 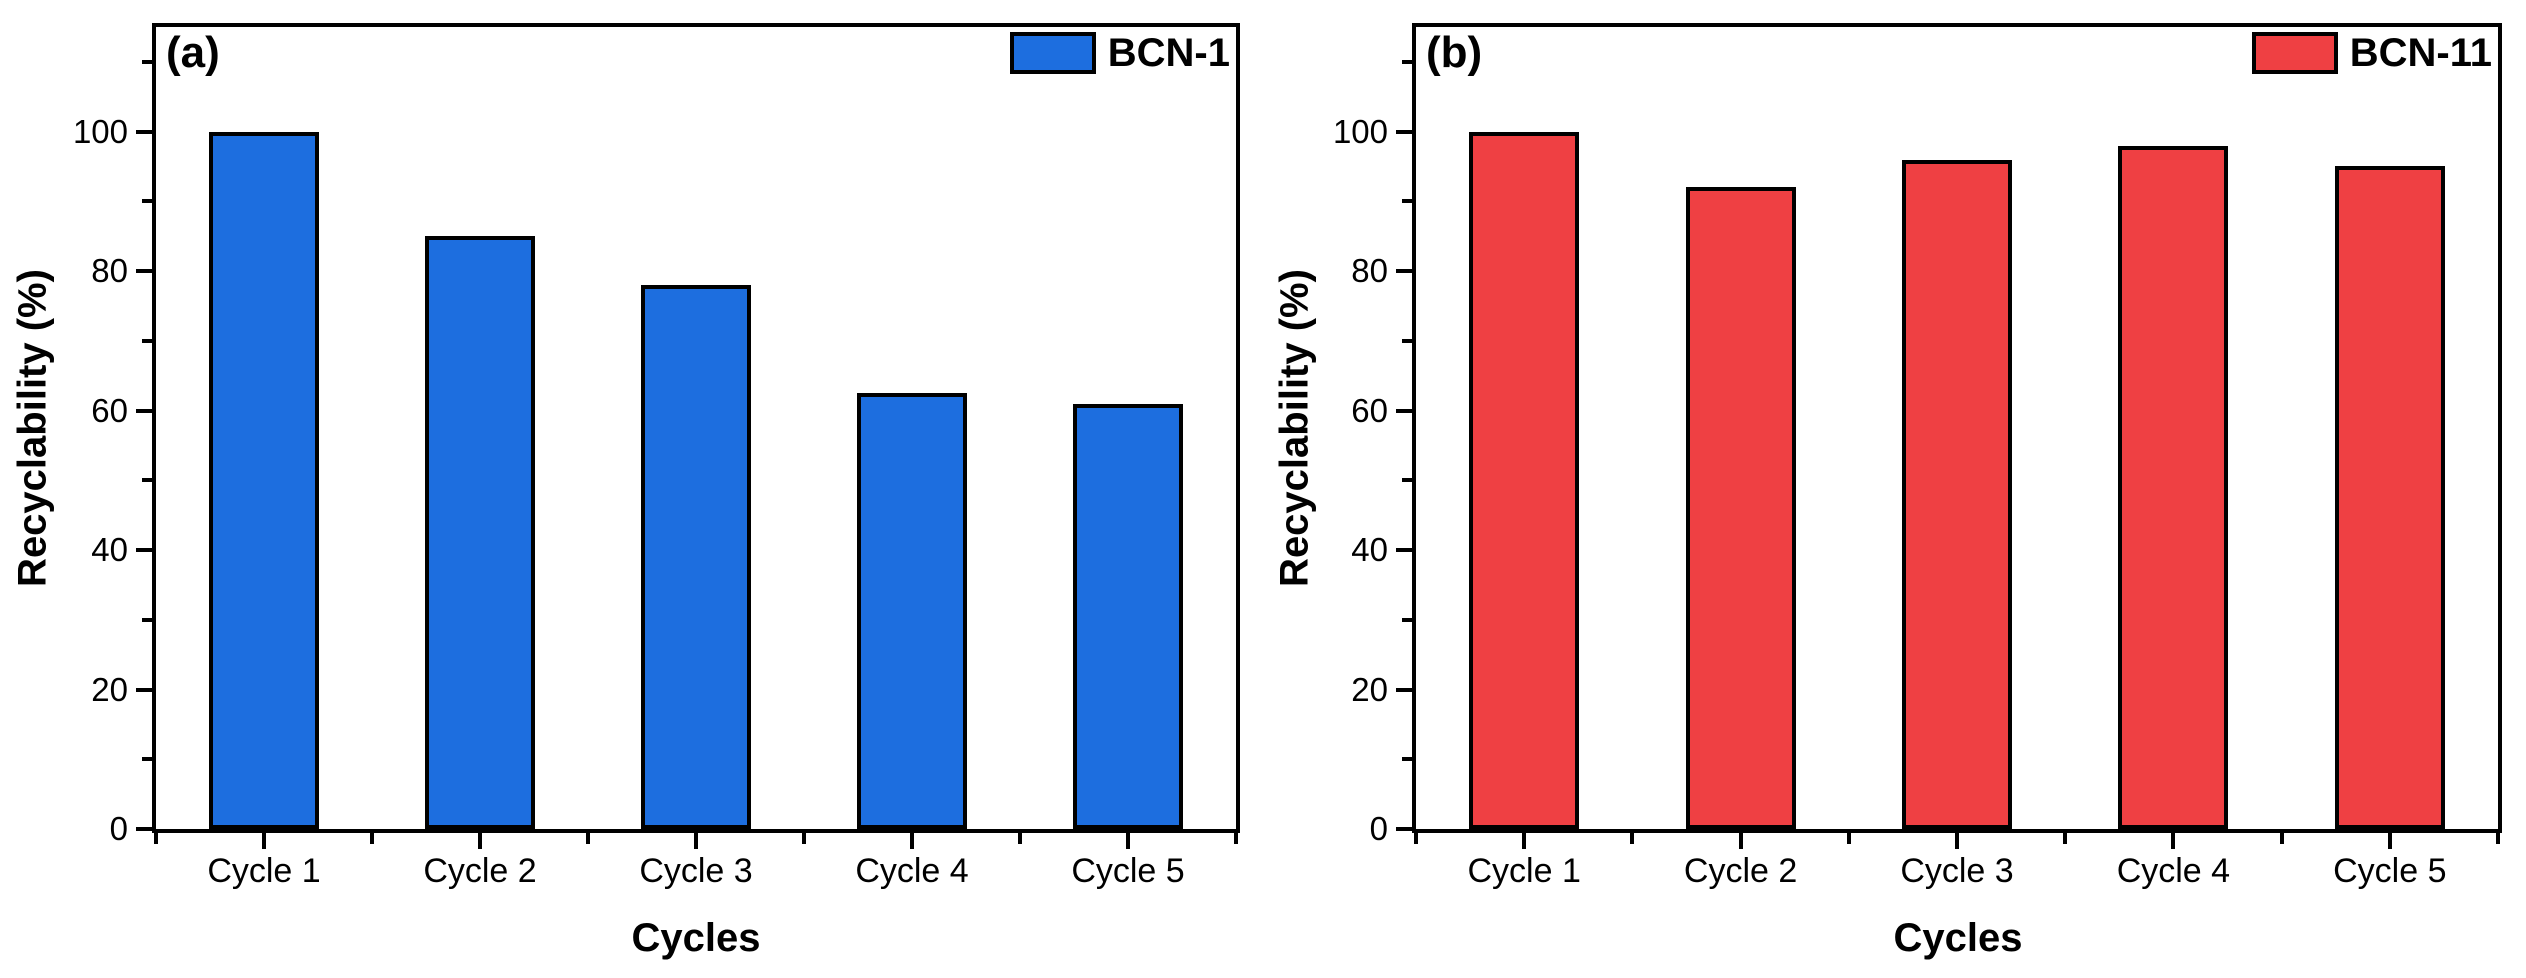 I want to click on legend-b: BCN-11, so click(x=2371, y=53).